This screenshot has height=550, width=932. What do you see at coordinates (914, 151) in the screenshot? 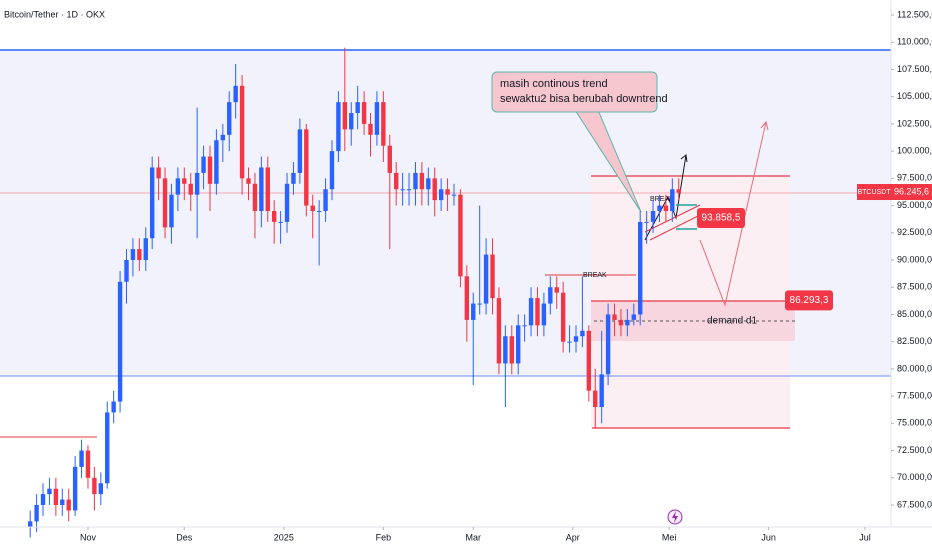
I see `y-tick-label: 100.000,0` at bounding box center [914, 151].